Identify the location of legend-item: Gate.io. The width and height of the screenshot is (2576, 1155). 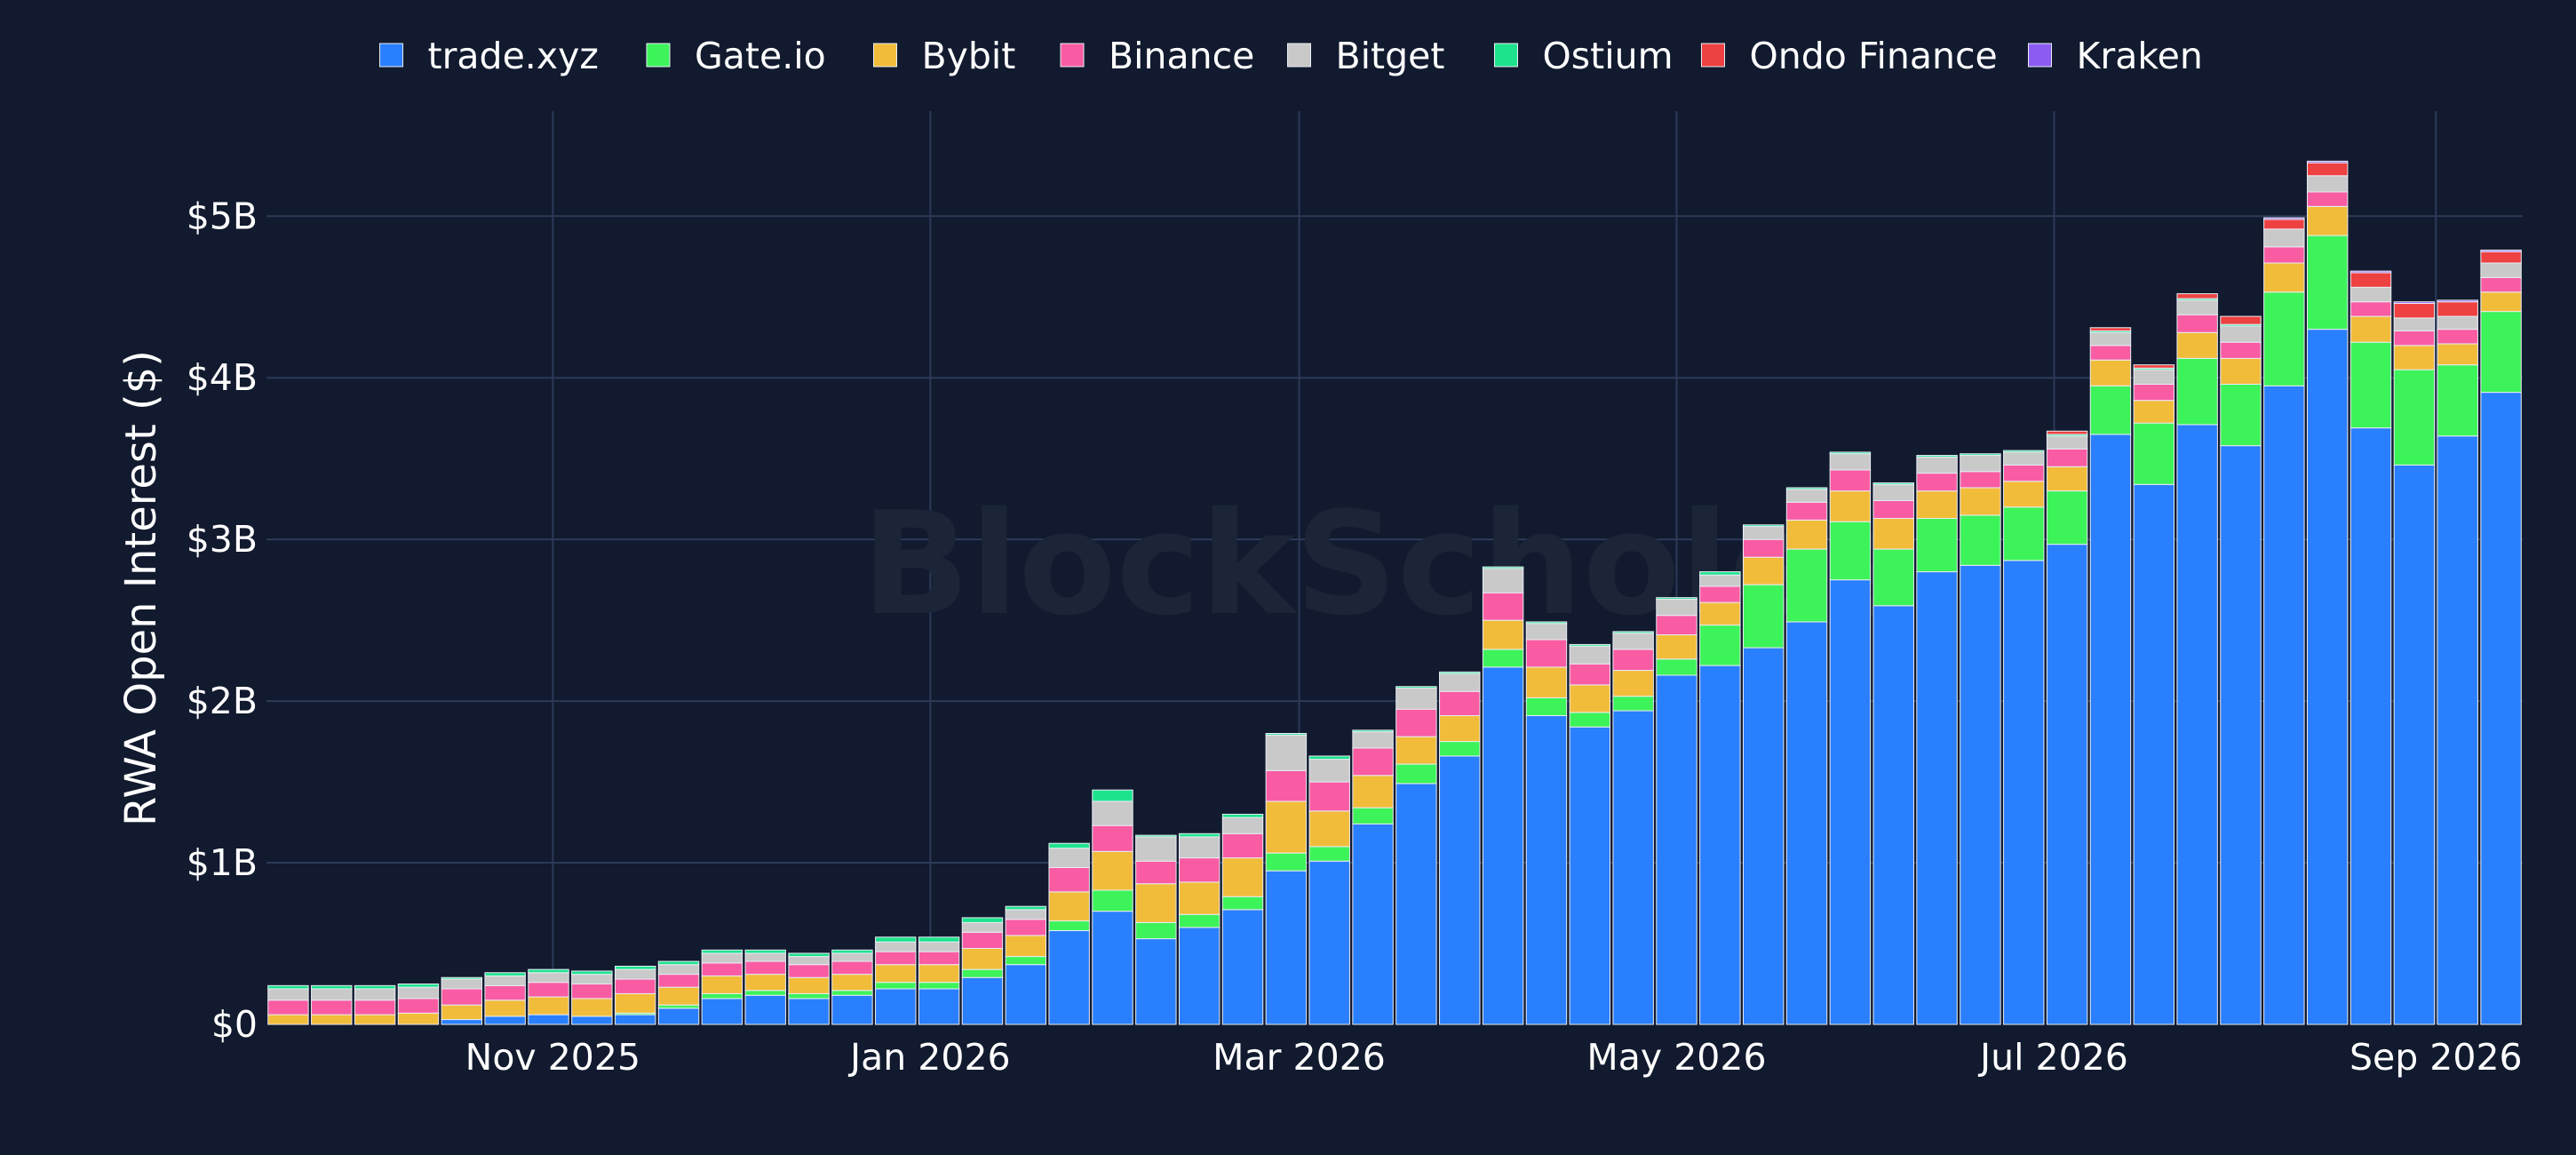
(736, 56).